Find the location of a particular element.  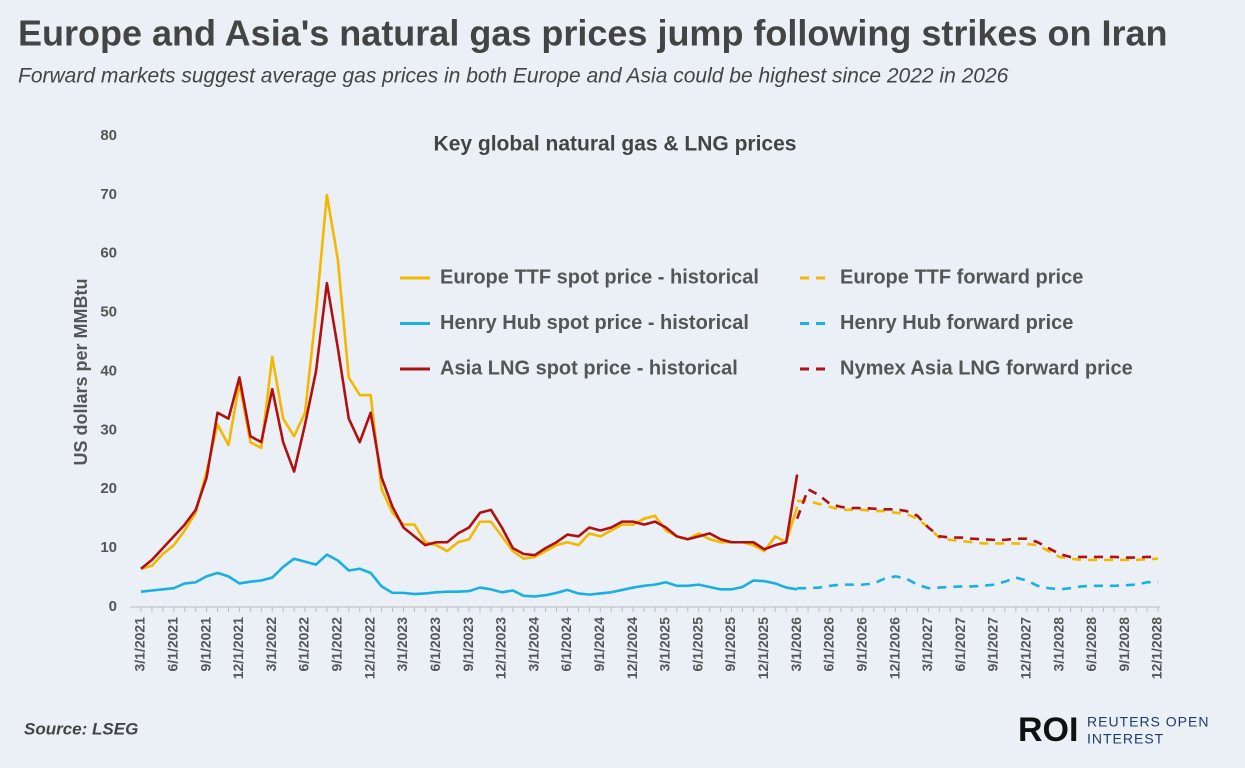

x-tick-label: 6/1/2021 is located at coordinates (173, 644).